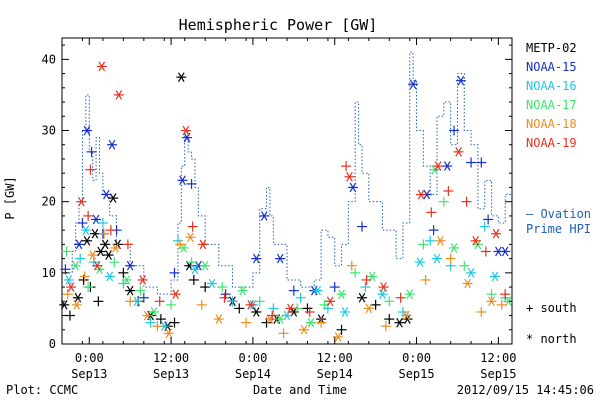 The width and height of the screenshot is (600, 400). I want to click on legend-ovation-label: — Ovation, so click(558, 214).